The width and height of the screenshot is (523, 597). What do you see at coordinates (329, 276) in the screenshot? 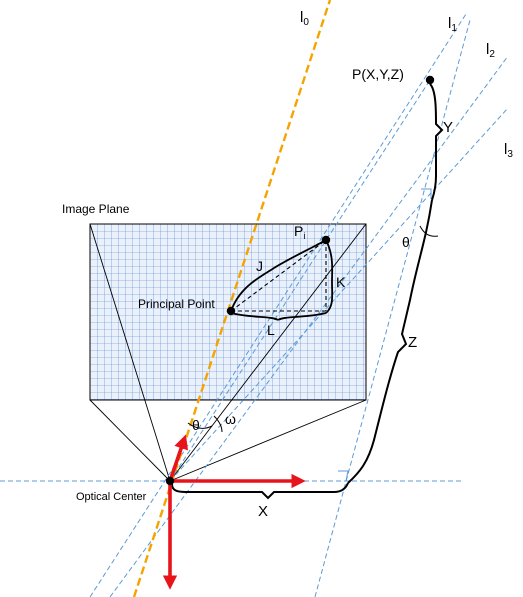
I see `brace-k` at bounding box center [329, 276].